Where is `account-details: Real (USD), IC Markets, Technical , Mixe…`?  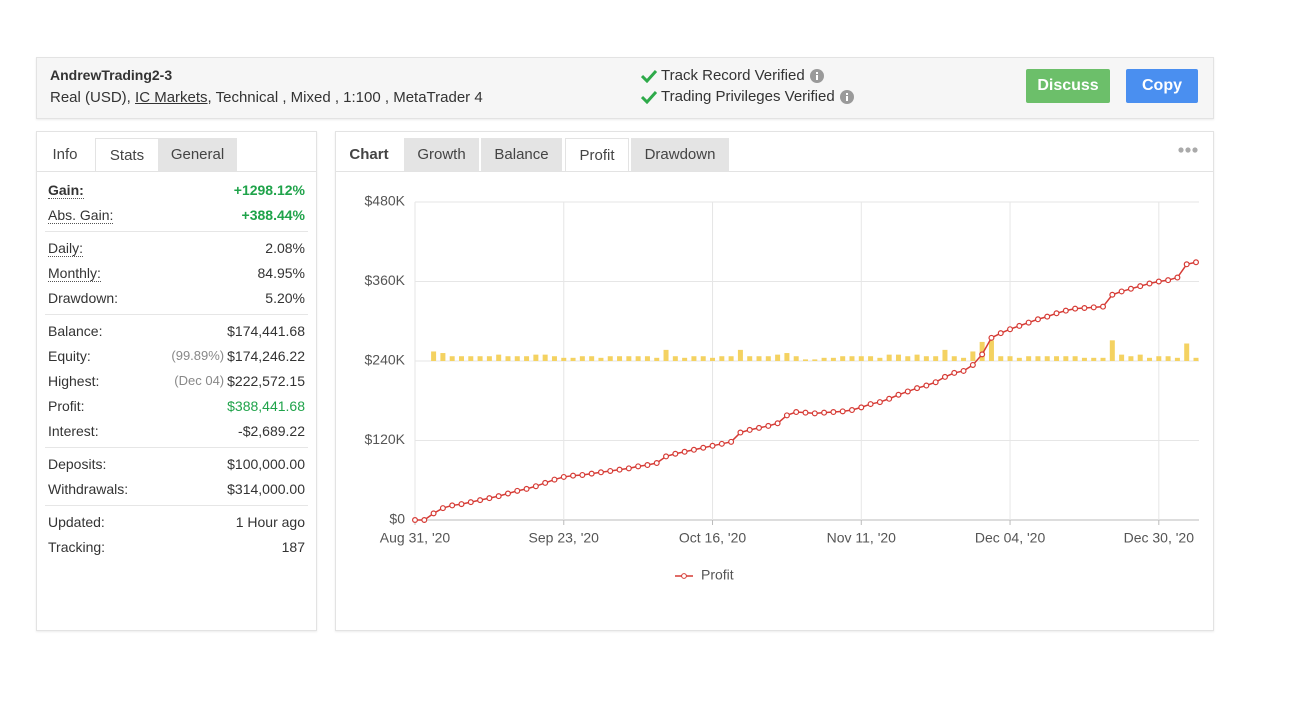 account-details: Real (USD), IC Markets, Technical , Mixe… is located at coordinates (266, 97).